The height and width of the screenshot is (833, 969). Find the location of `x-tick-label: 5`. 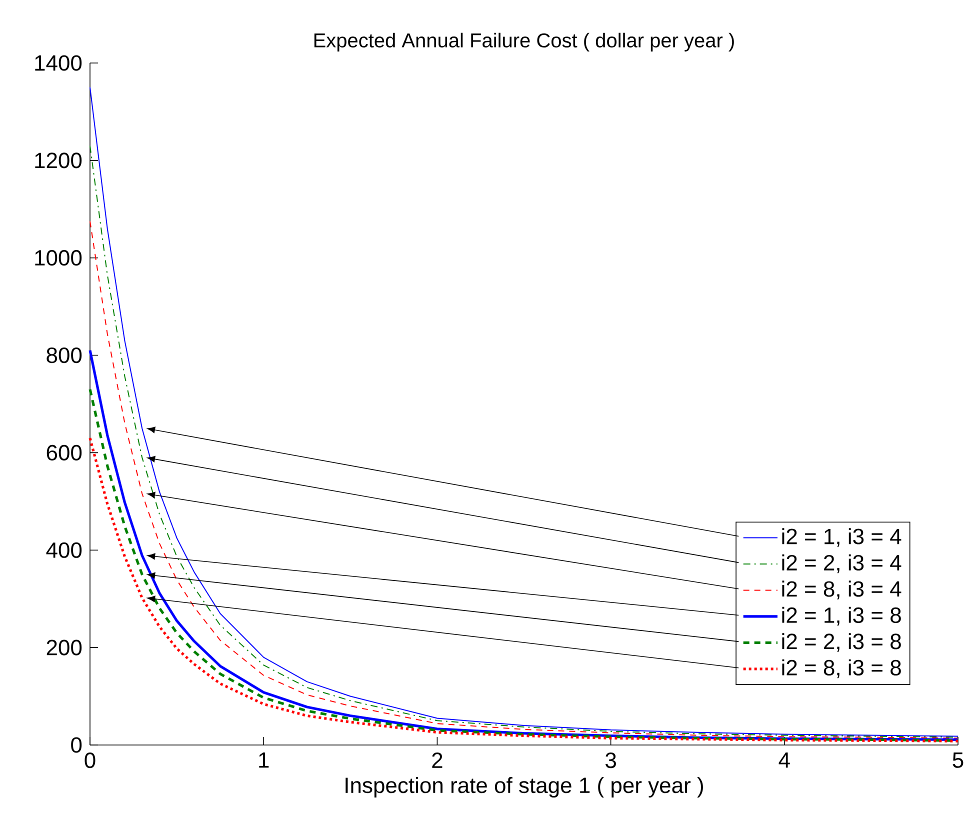

x-tick-label: 5 is located at coordinates (958, 760).